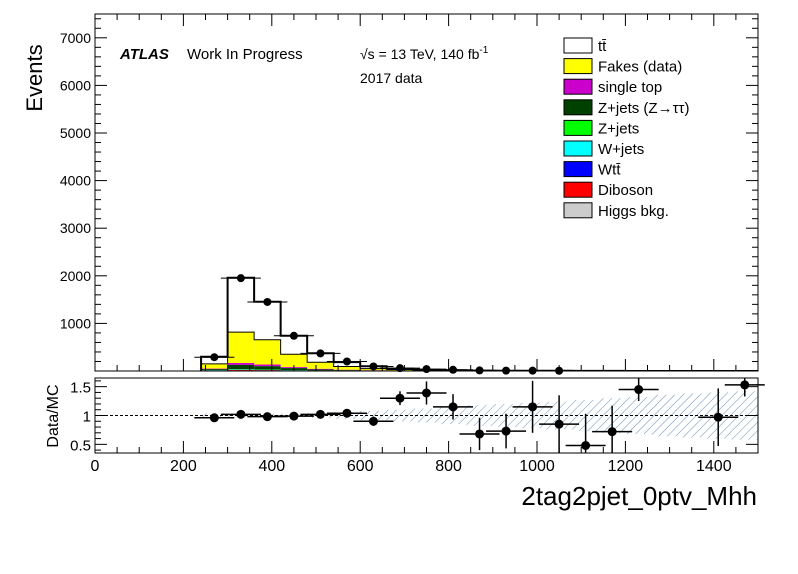 The image size is (798, 574). What do you see at coordinates (626, 466) in the screenshot?
I see `x-tick-label: 1200` at bounding box center [626, 466].